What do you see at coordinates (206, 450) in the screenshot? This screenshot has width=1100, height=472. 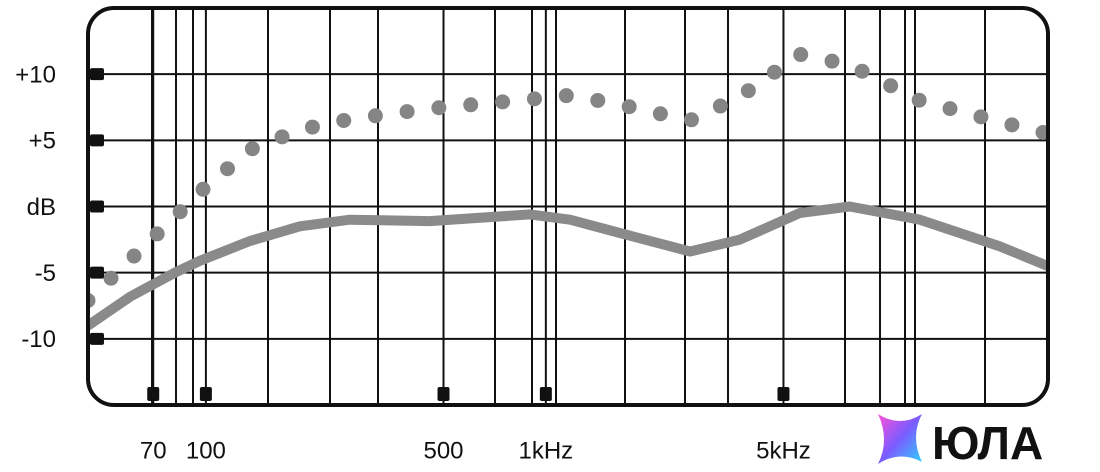 I see `x-tick-label: 100` at bounding box center [206, 450].